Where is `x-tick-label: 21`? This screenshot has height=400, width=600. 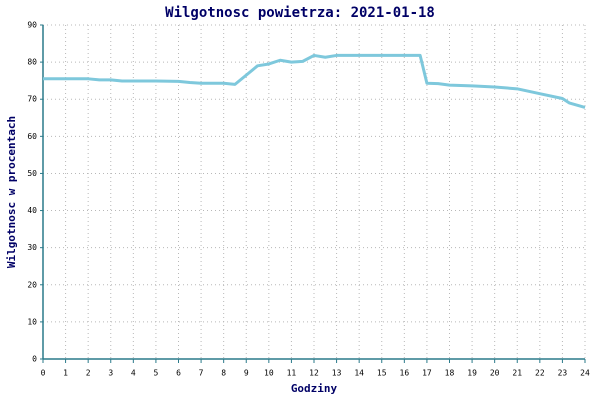 x-tick-label: 21 is located at coordinates (517, 373).